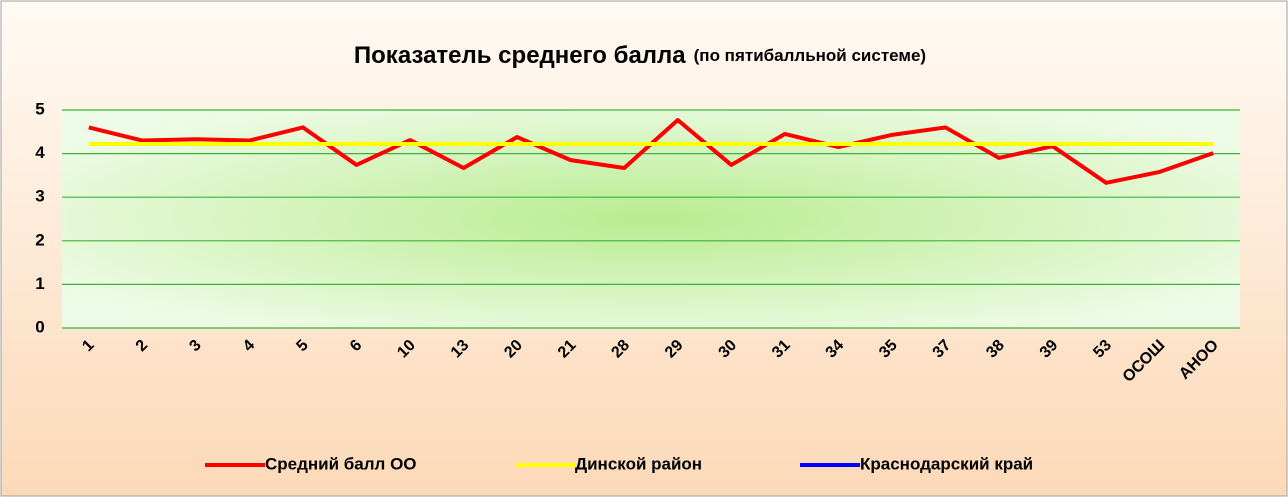  Describe the element at coordinates (341, 463) in the screenshot. I see `legend-label: Средний балл ОО` at that location.